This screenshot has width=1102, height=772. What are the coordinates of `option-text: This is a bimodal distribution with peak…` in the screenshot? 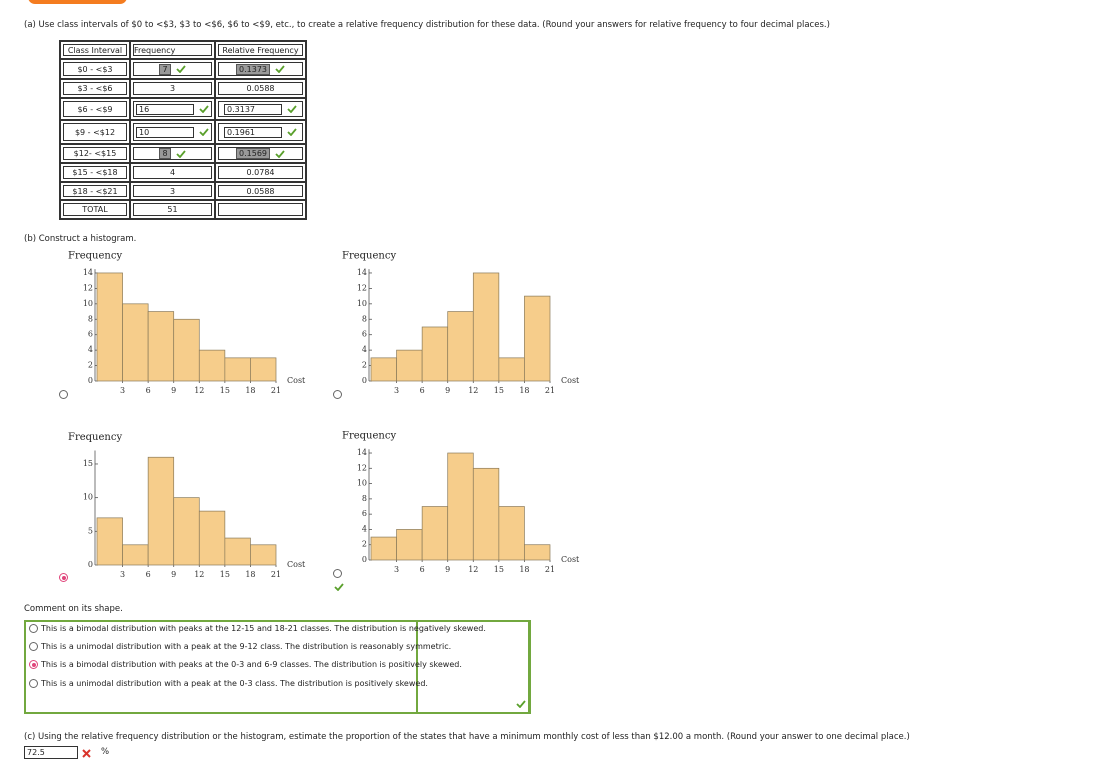 It's located at (263, 628).